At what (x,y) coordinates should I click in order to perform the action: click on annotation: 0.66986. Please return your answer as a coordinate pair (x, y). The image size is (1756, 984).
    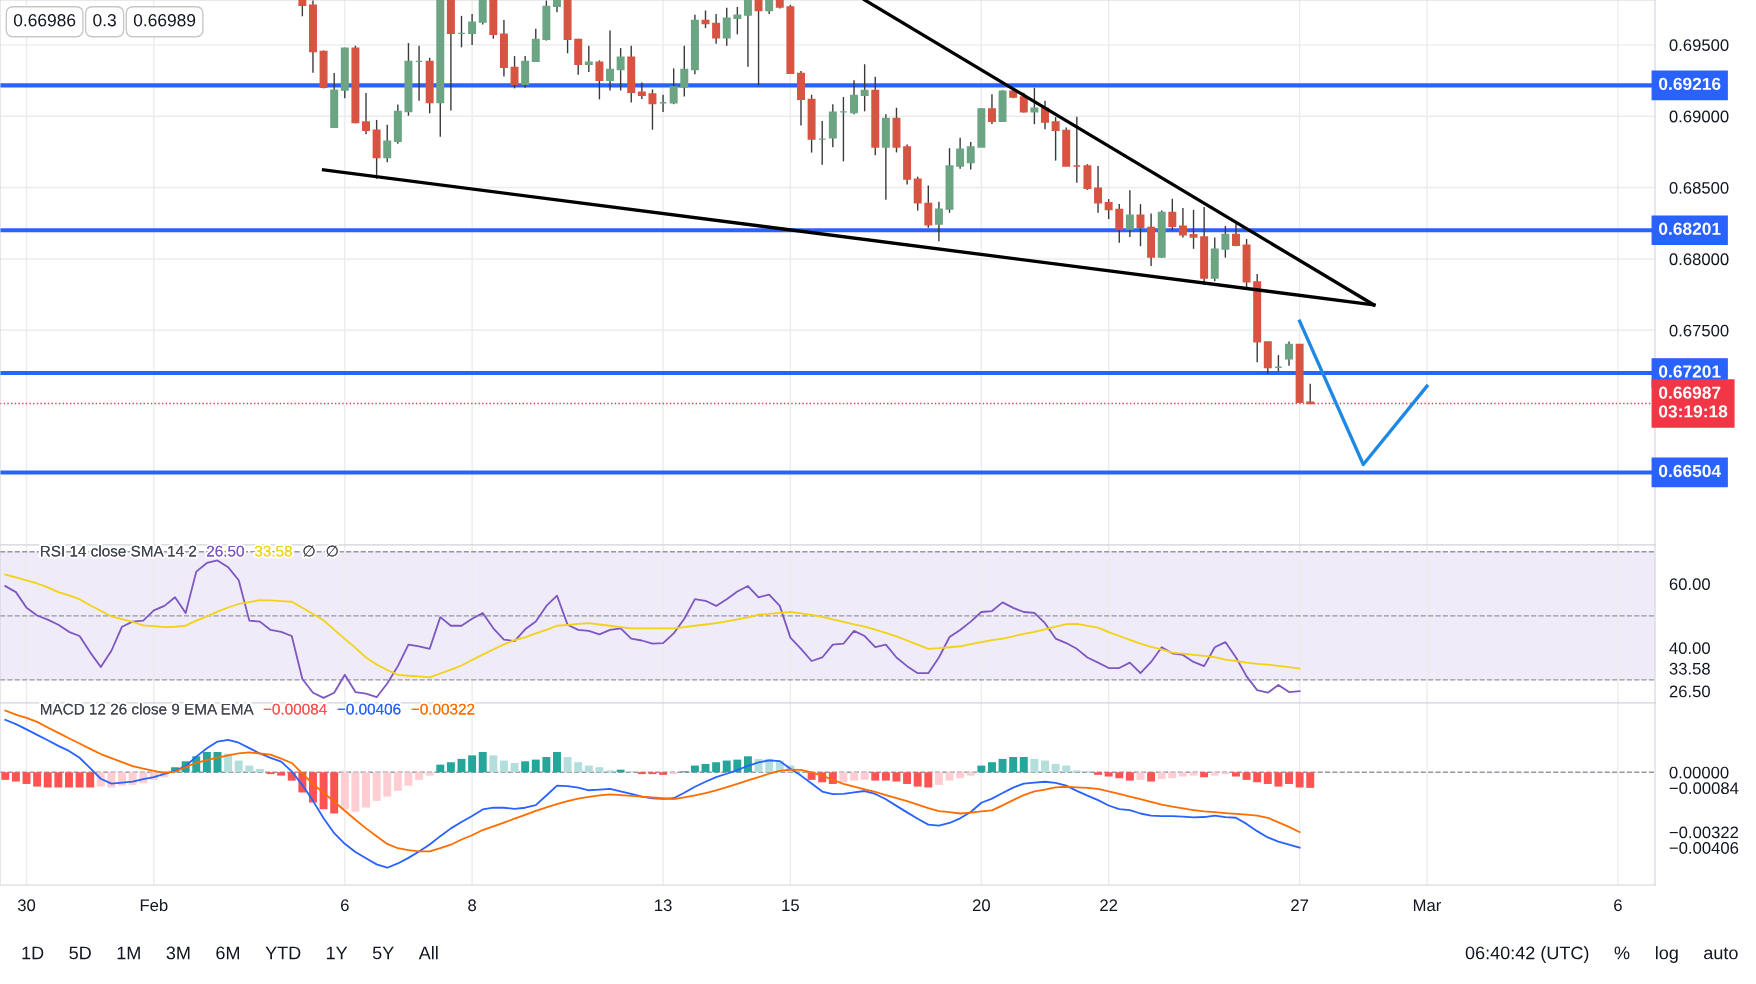
    Looking at the image, I should click on (44, 20).